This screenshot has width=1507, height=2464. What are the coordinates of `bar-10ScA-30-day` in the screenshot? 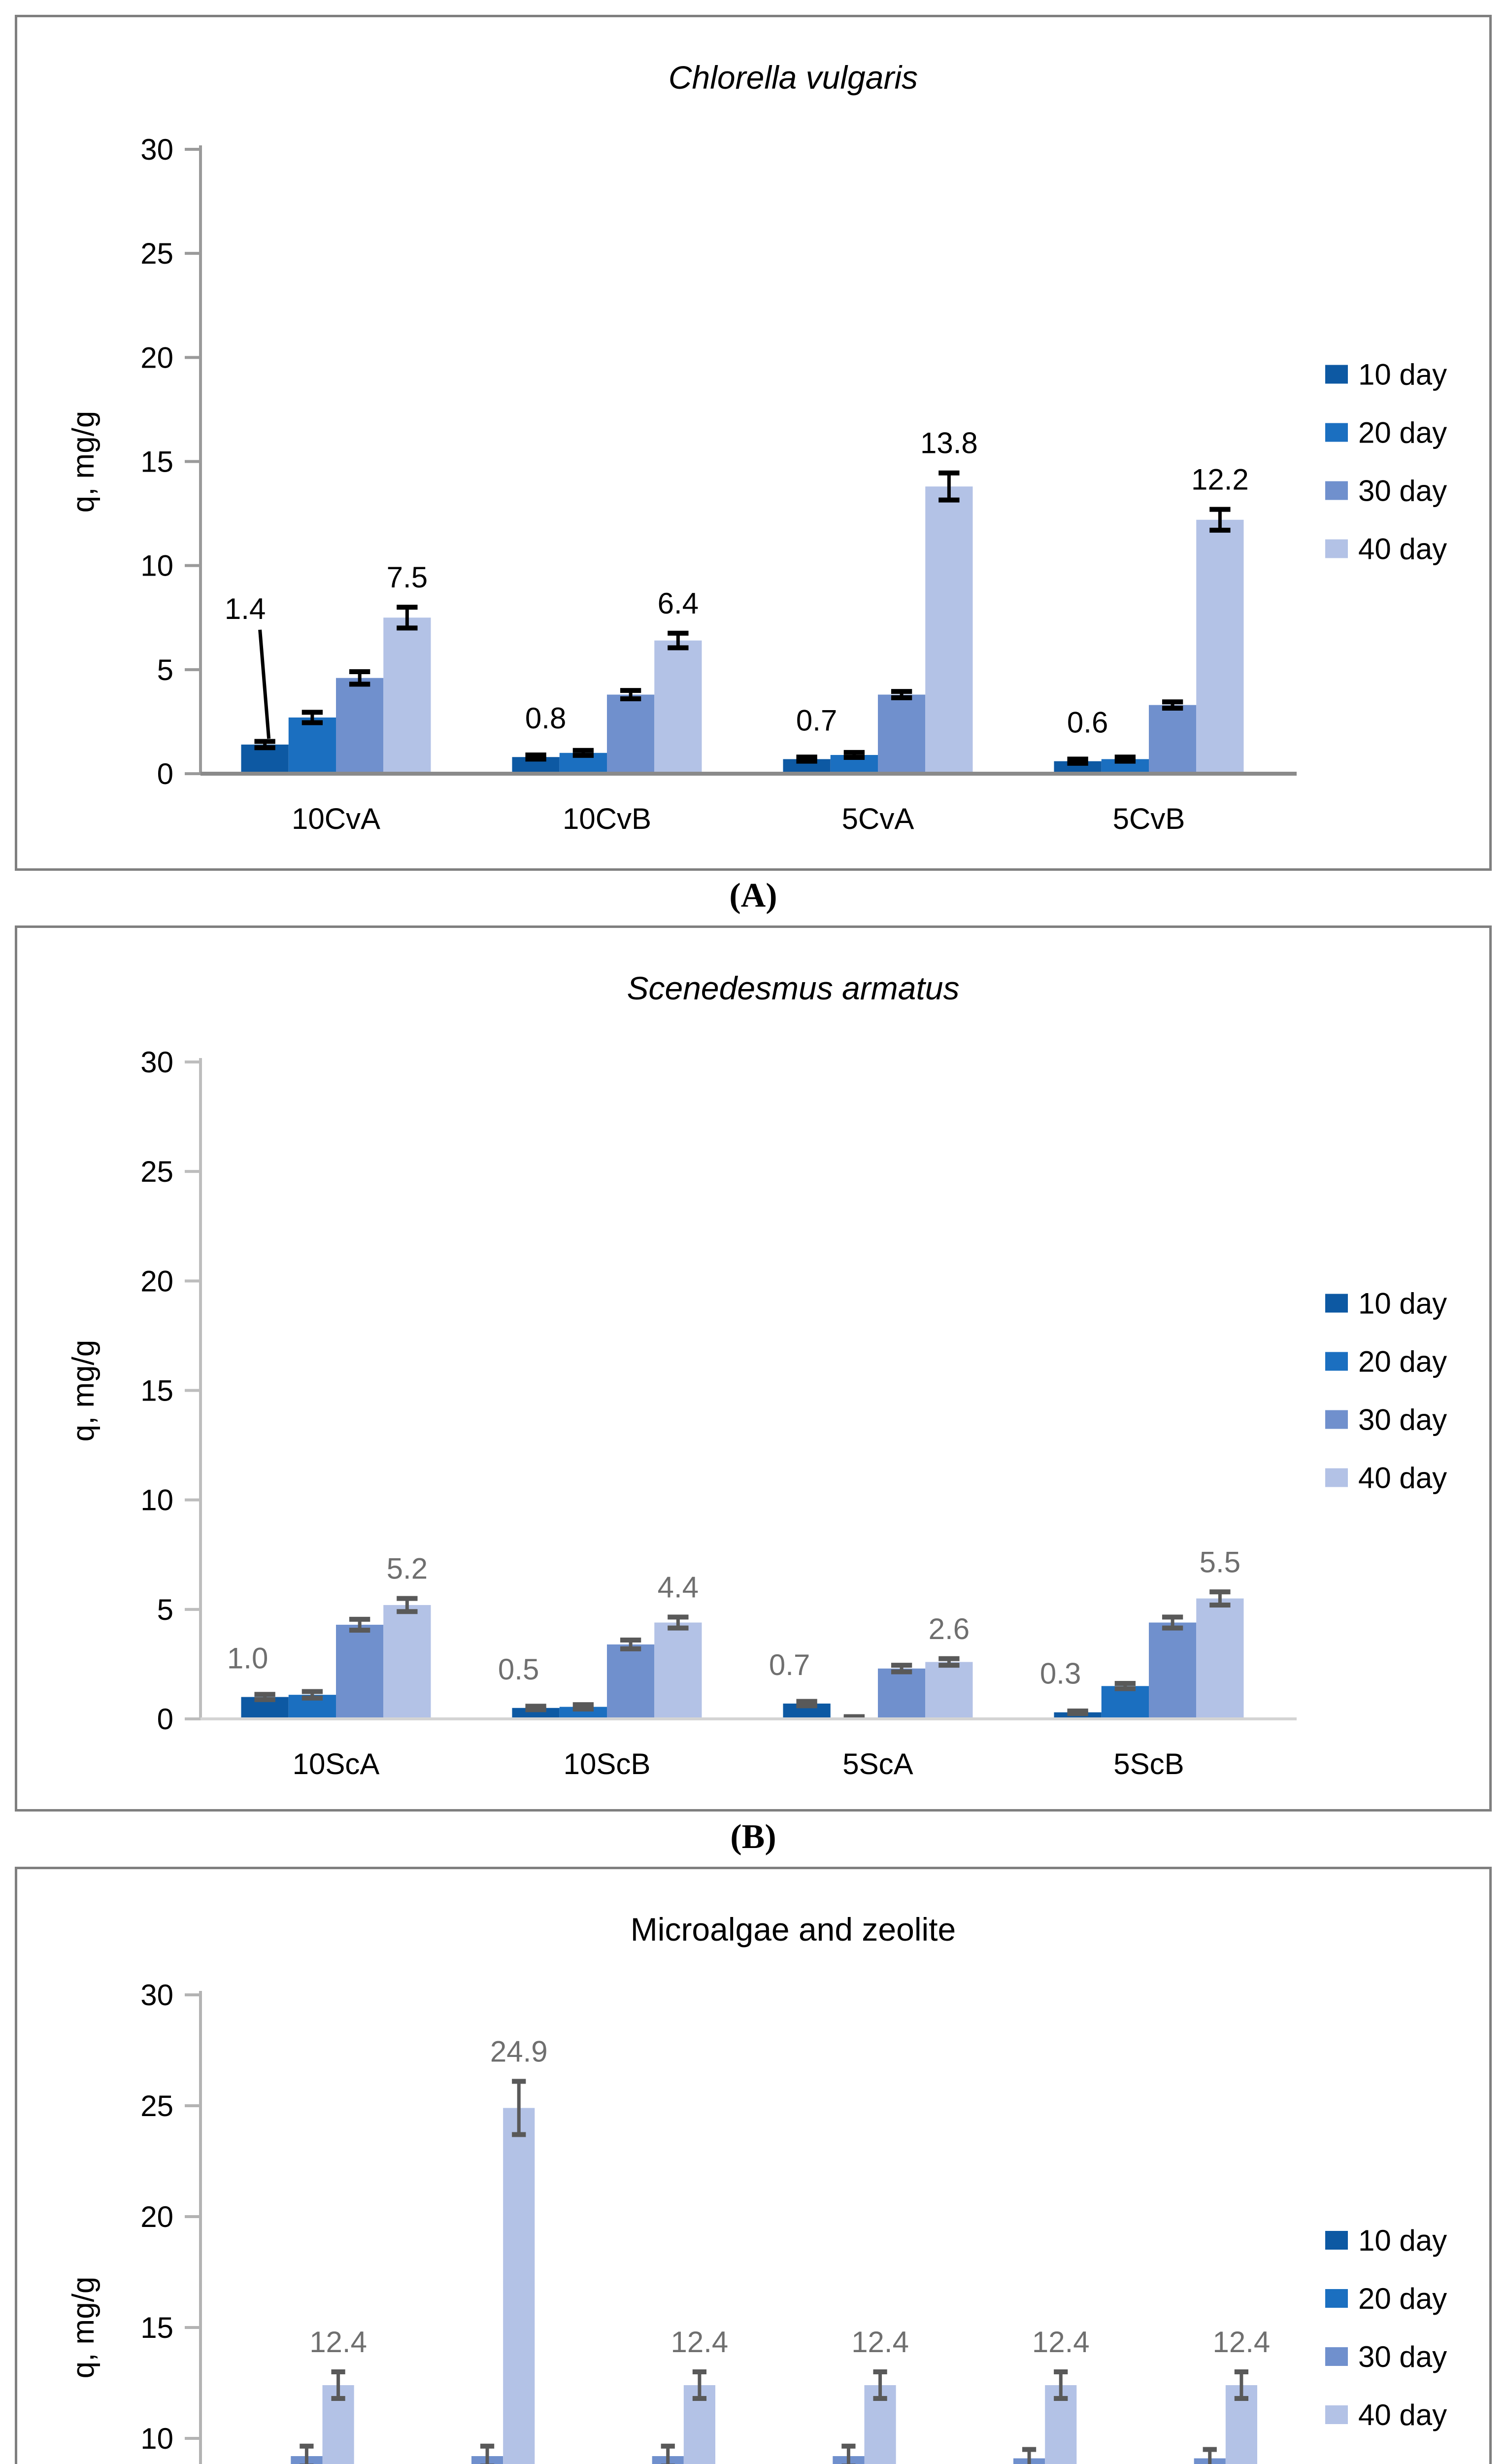 It's located at (360, 1671).